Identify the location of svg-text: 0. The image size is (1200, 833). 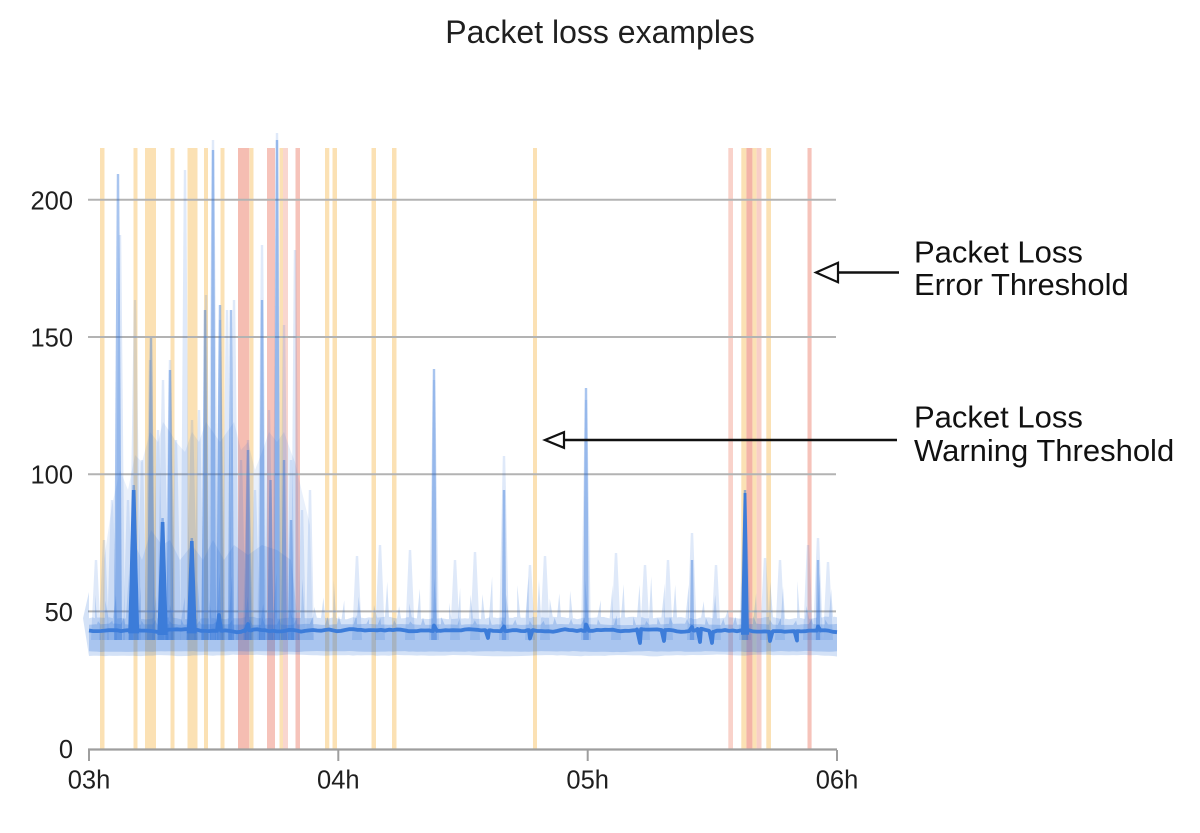
(66, 750).